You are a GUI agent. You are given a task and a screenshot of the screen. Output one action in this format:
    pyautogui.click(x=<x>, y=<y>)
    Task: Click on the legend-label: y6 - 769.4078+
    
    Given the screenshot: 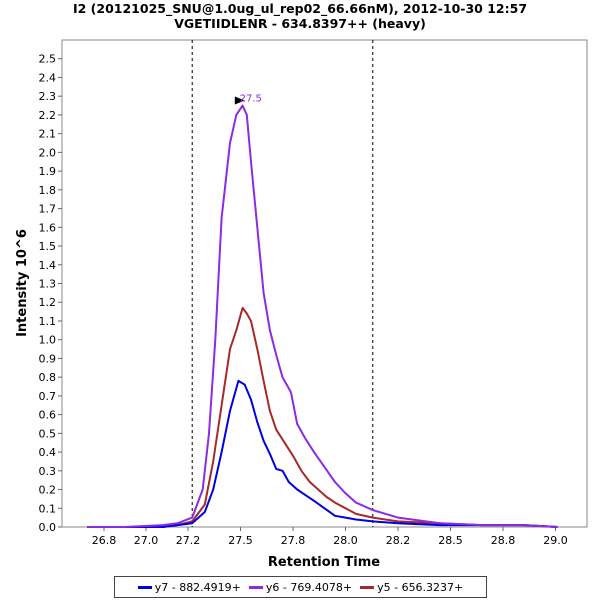 What is the action you would take?
    pyautogui.click(x=309, y=587)
    